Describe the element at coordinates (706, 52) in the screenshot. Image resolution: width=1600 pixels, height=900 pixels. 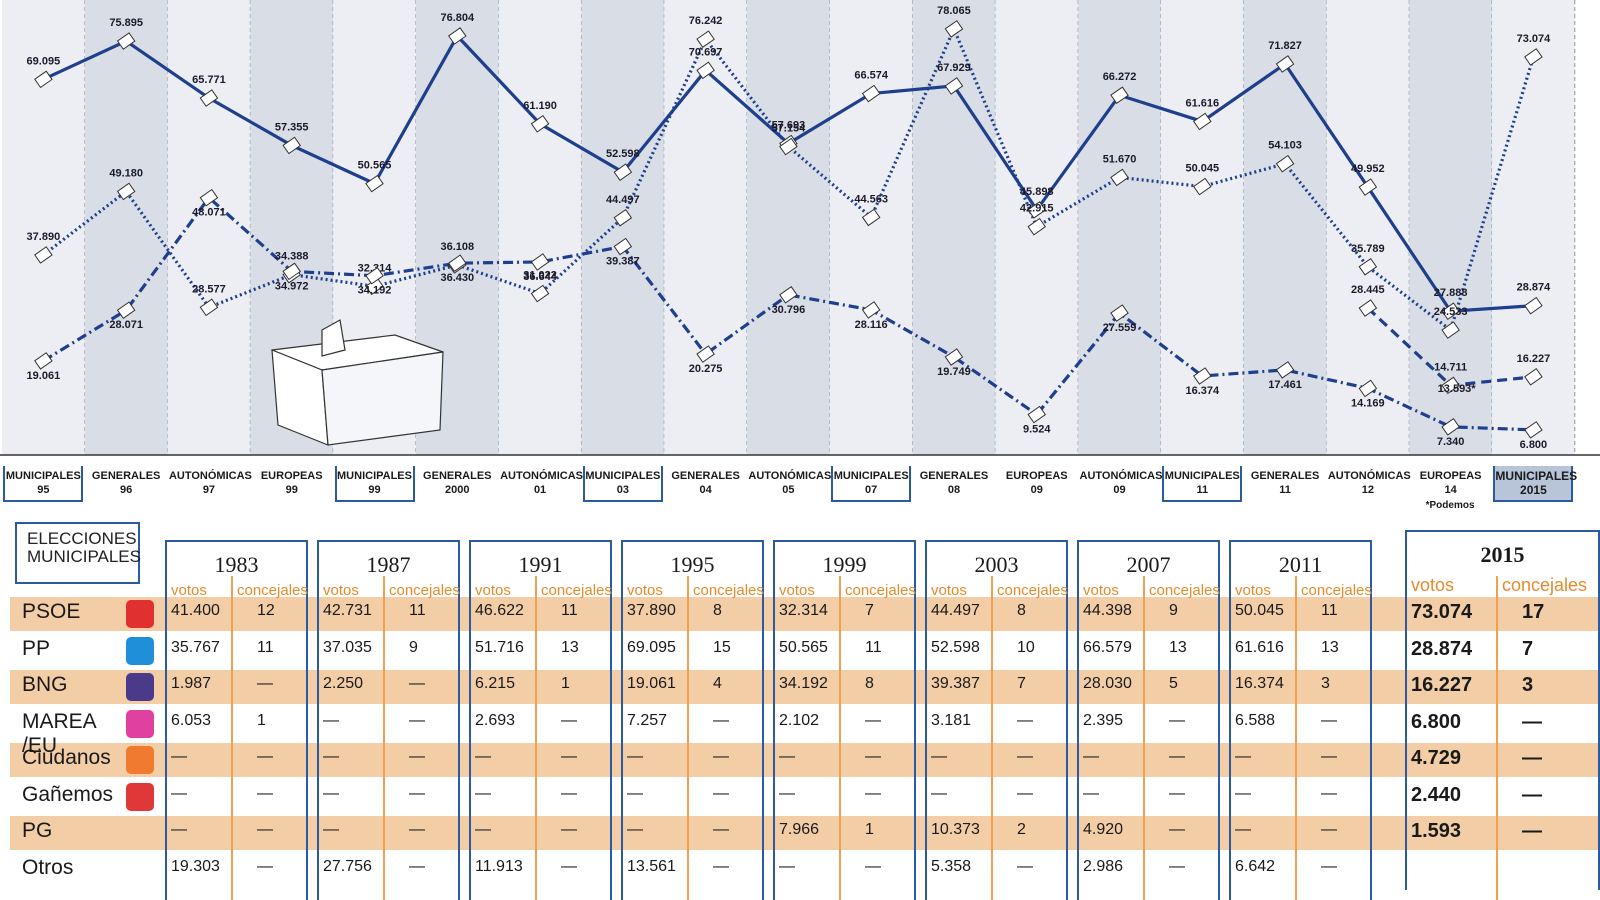
I see `data-label: 70.697` at that location.